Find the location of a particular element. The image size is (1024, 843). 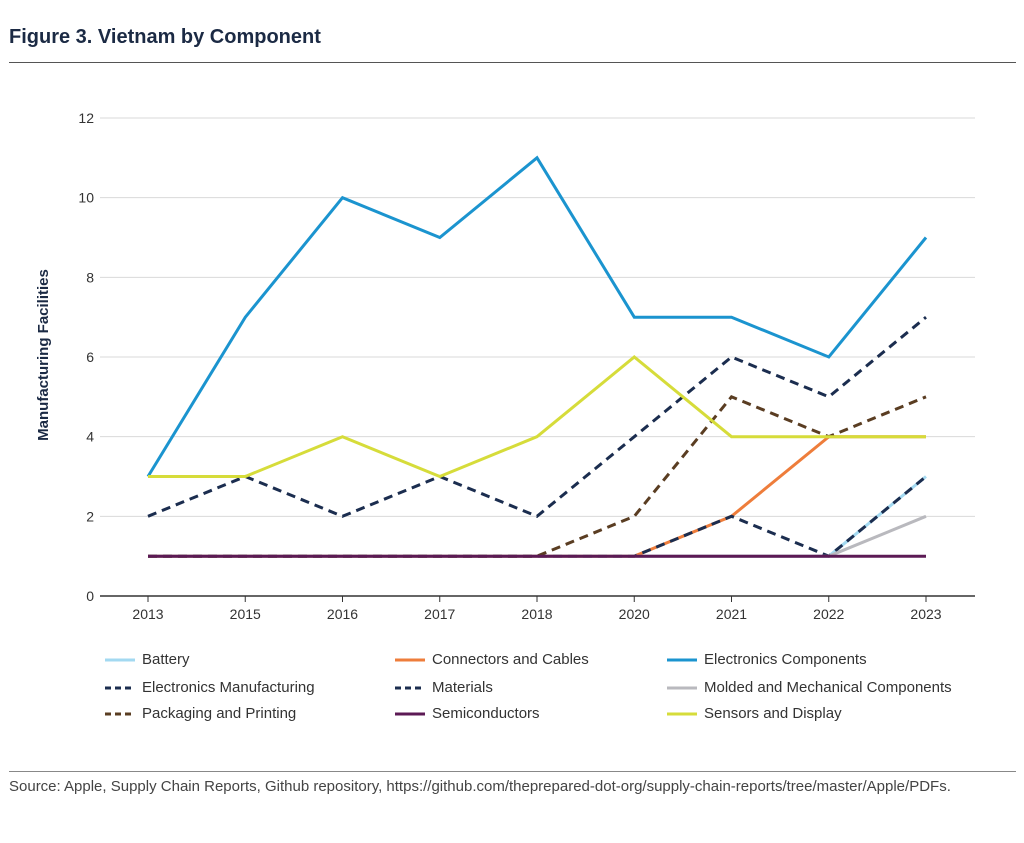

legend-item-sensors-and-display: Sensors and Display is located at coordinates (754, 713).